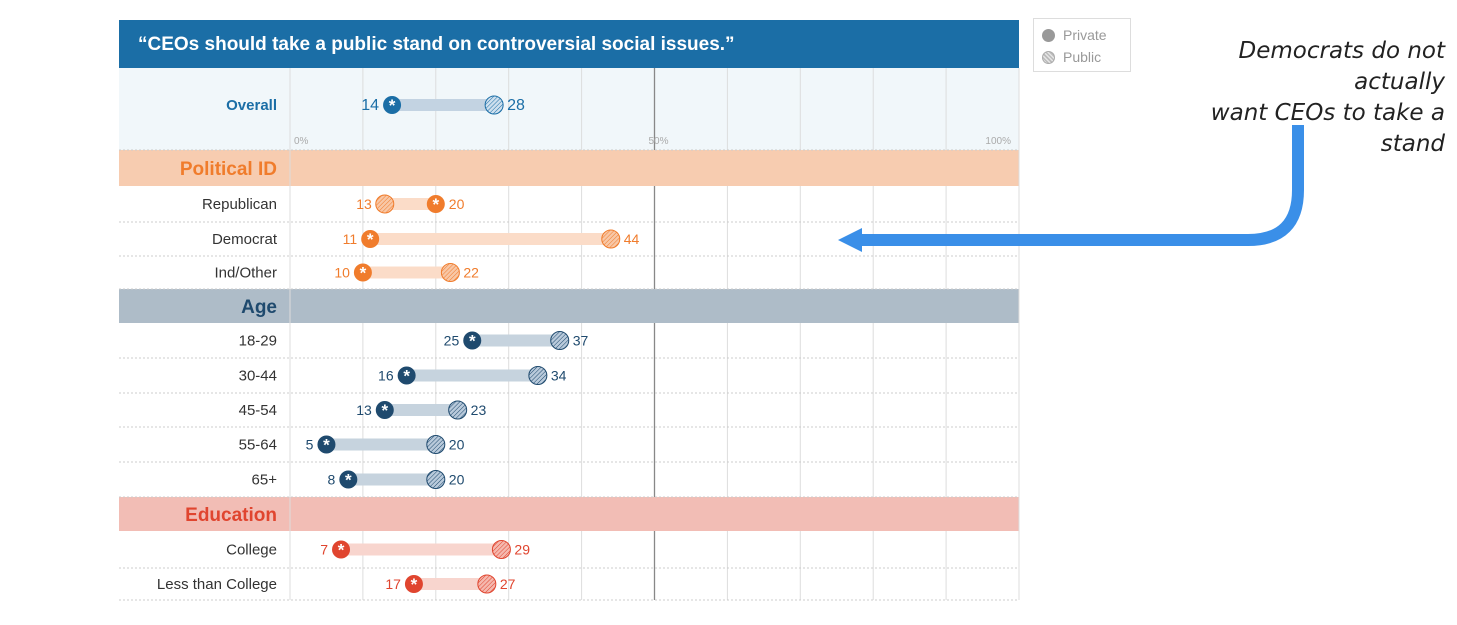 The width and height of the screenshot is (1457, 625). I want to click on value-label: 27, so click(508, 584).